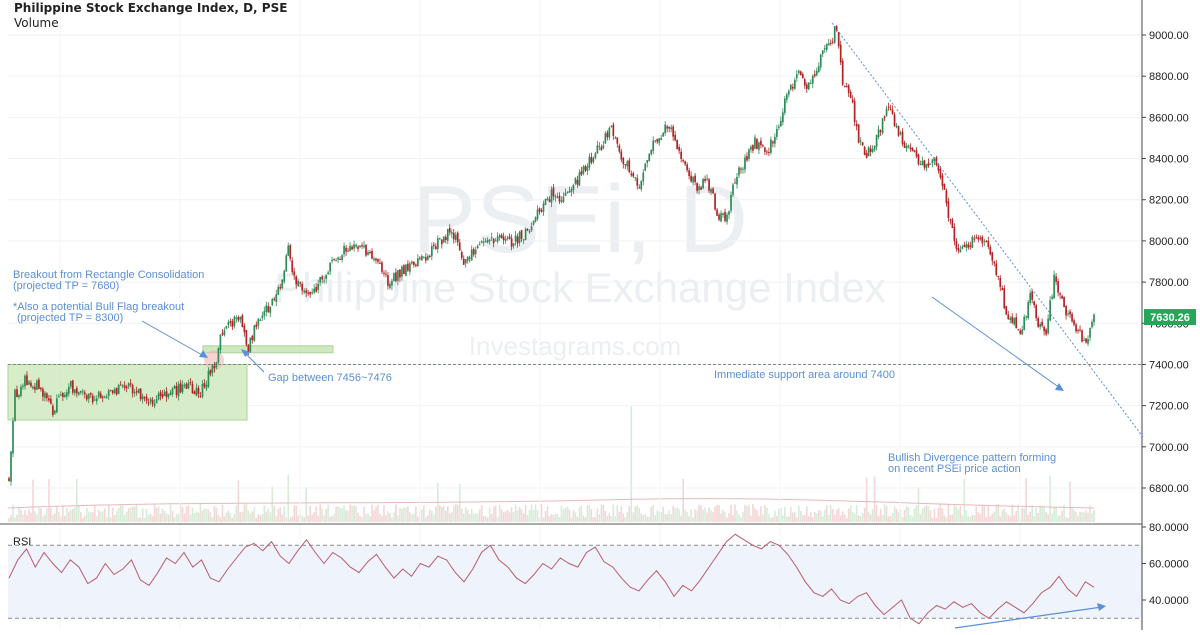  What do you see at coordinates (127, 392) in the screenshot?
I see `rectangle-consolidation-zone` at bounding box center [127, 392].